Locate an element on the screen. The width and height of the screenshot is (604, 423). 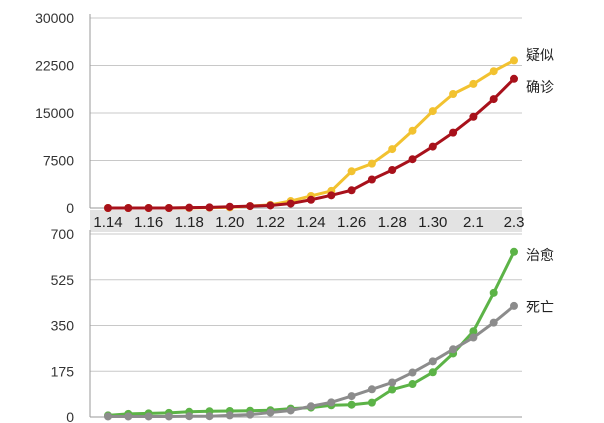
top-y-tick-label: 30000 is located at coordinates (54, 18).